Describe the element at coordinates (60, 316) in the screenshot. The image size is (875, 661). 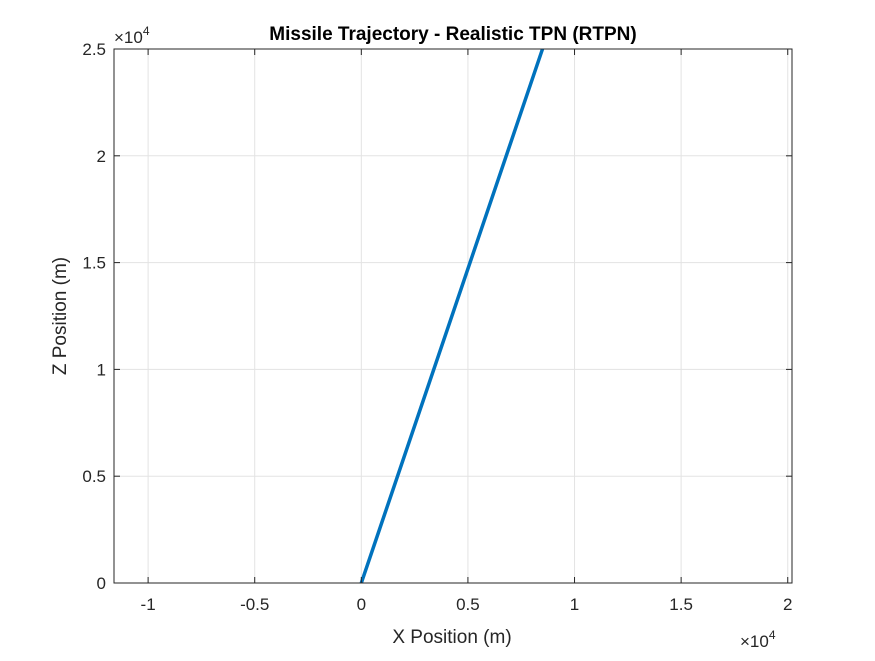
I see `y-axis-label: Z Position (m)` at that location.